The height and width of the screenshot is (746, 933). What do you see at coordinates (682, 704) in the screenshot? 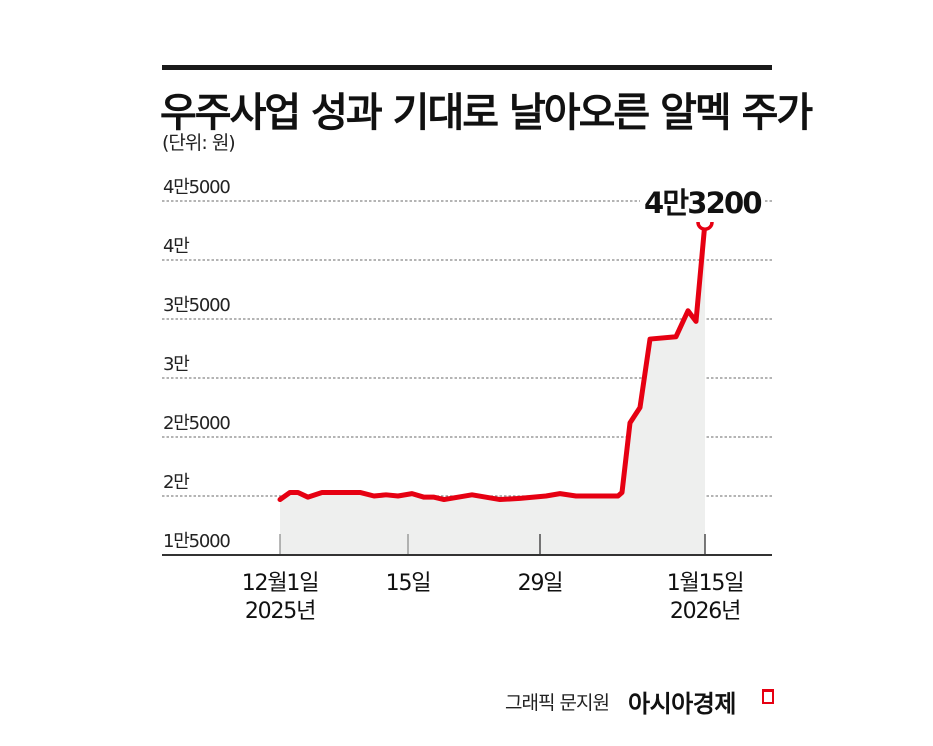
I see `brand-logo: 아시아경제` at bounding box center [682, 704].